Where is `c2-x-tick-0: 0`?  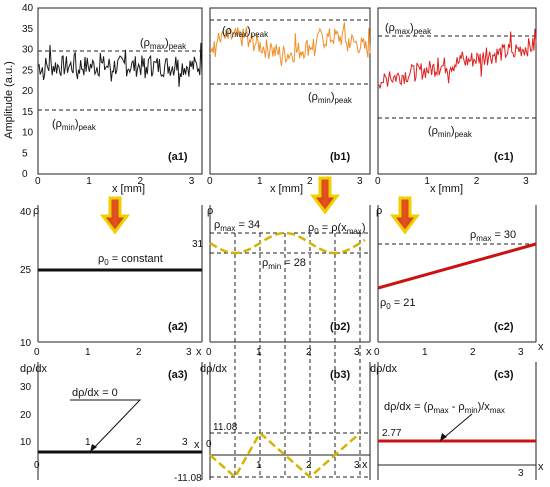
c2-x-tick-0: 0 is located at coordinates (377, 352).